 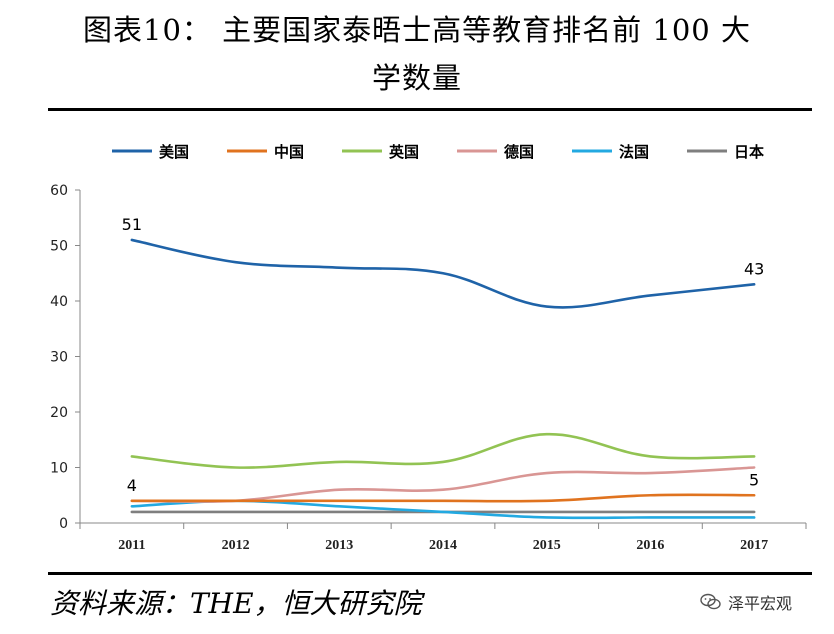 I want to click on source-note: 资料来源：THE，恒大研究院, so click(x=236, y=603).